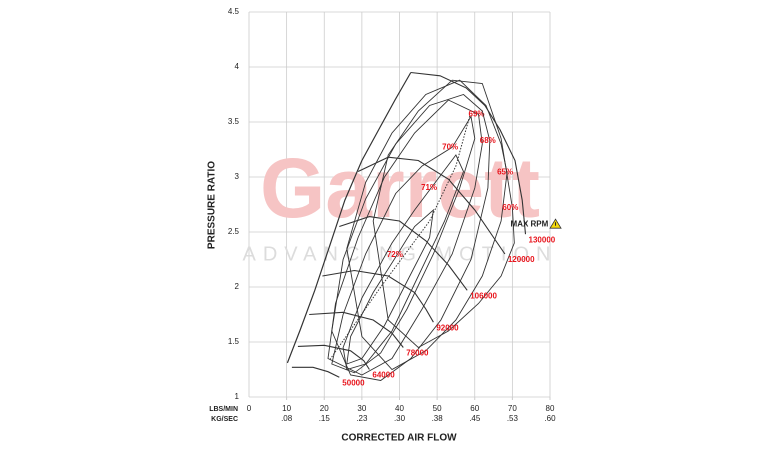  What do you see at coordinates (237, 396) in the screenshot?
I see `y-tick-label: 1` at bounding box center [237, 396].